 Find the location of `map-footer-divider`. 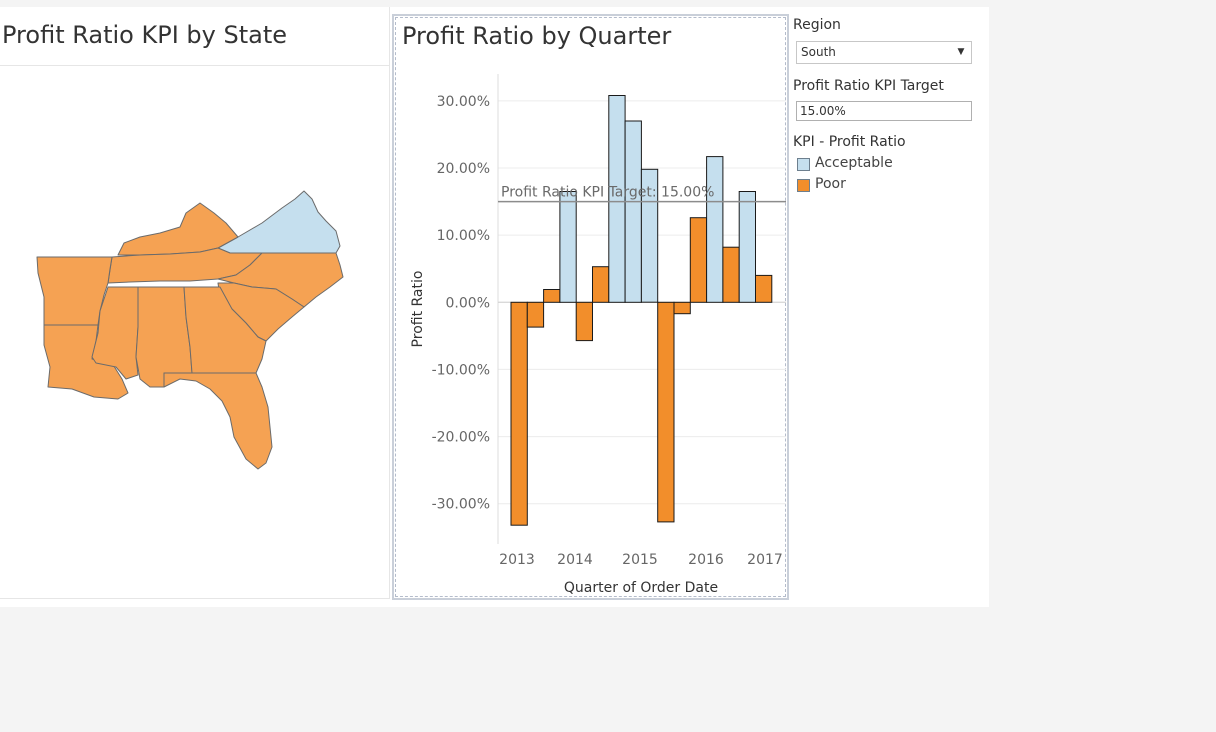

map-footer-divider is located at coordinates (195, 598).